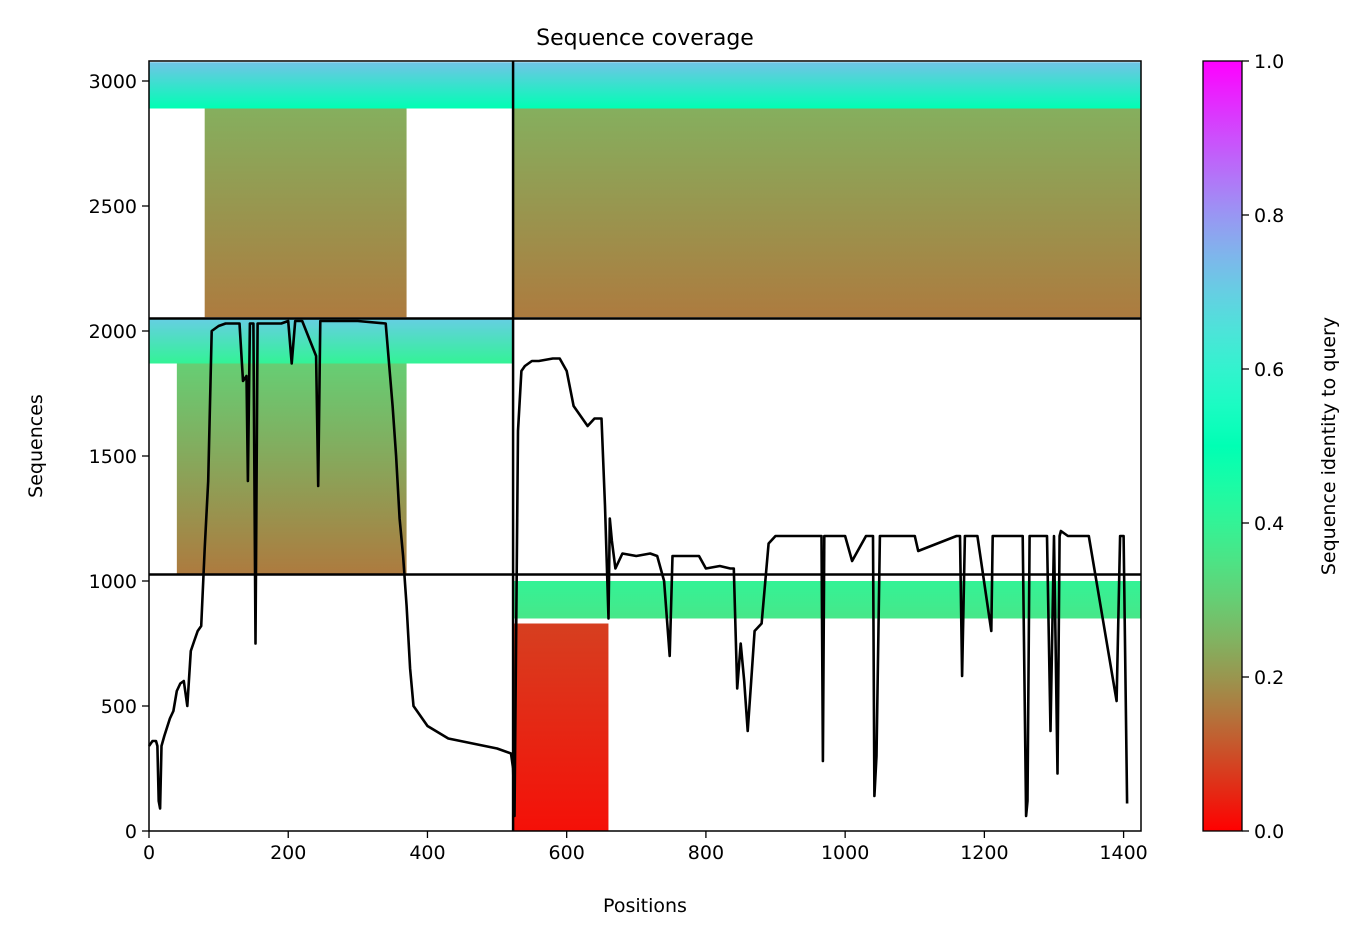  Describe the element at coordinates (1269, 524) in the screenshot. I see `colorbar-tick-label: 0.4` at that location.